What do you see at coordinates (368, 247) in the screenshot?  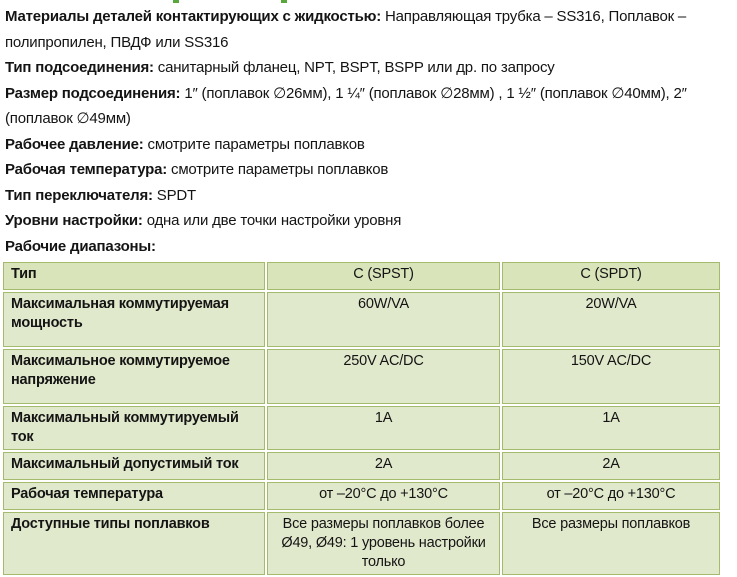 I see `spec-line: Рабочие диапазоны:` at bounding box center [368, 247].